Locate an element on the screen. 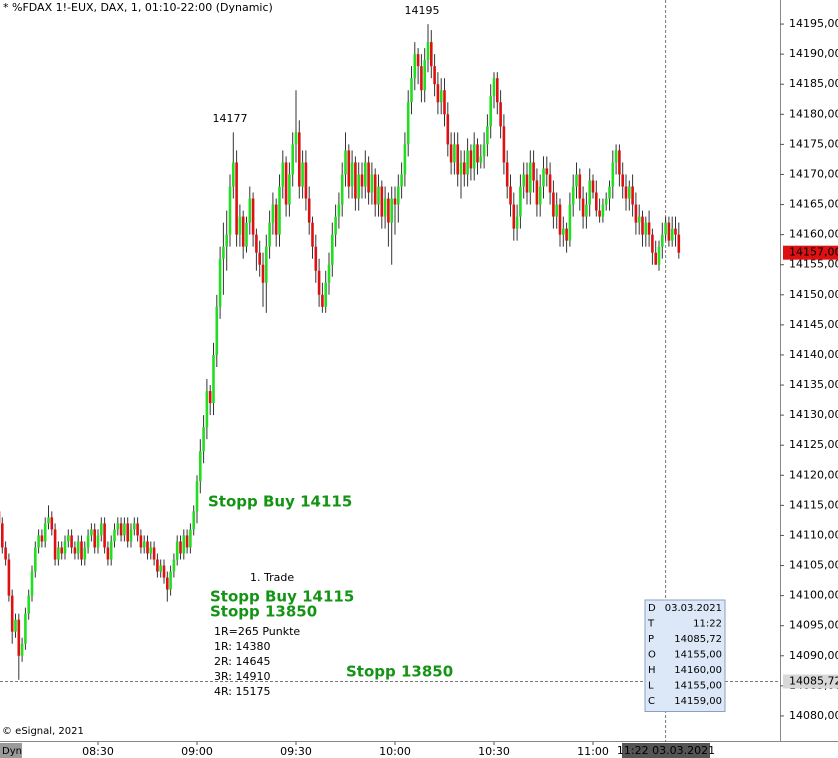 The height and width of the screenshot is (758, 838). y-tick-label: 14170,00 is located at coordinates (813, 173).